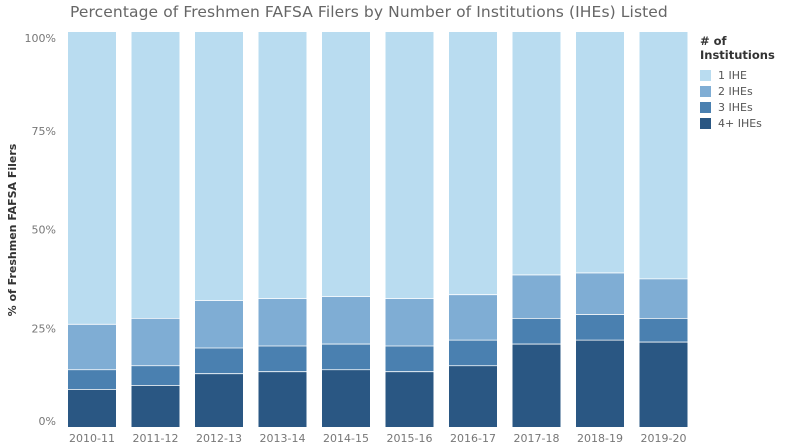  Describe the element at coordinates (740, 123) in the screenshot. I see `legend-label: 4+ IHEs` at that location.